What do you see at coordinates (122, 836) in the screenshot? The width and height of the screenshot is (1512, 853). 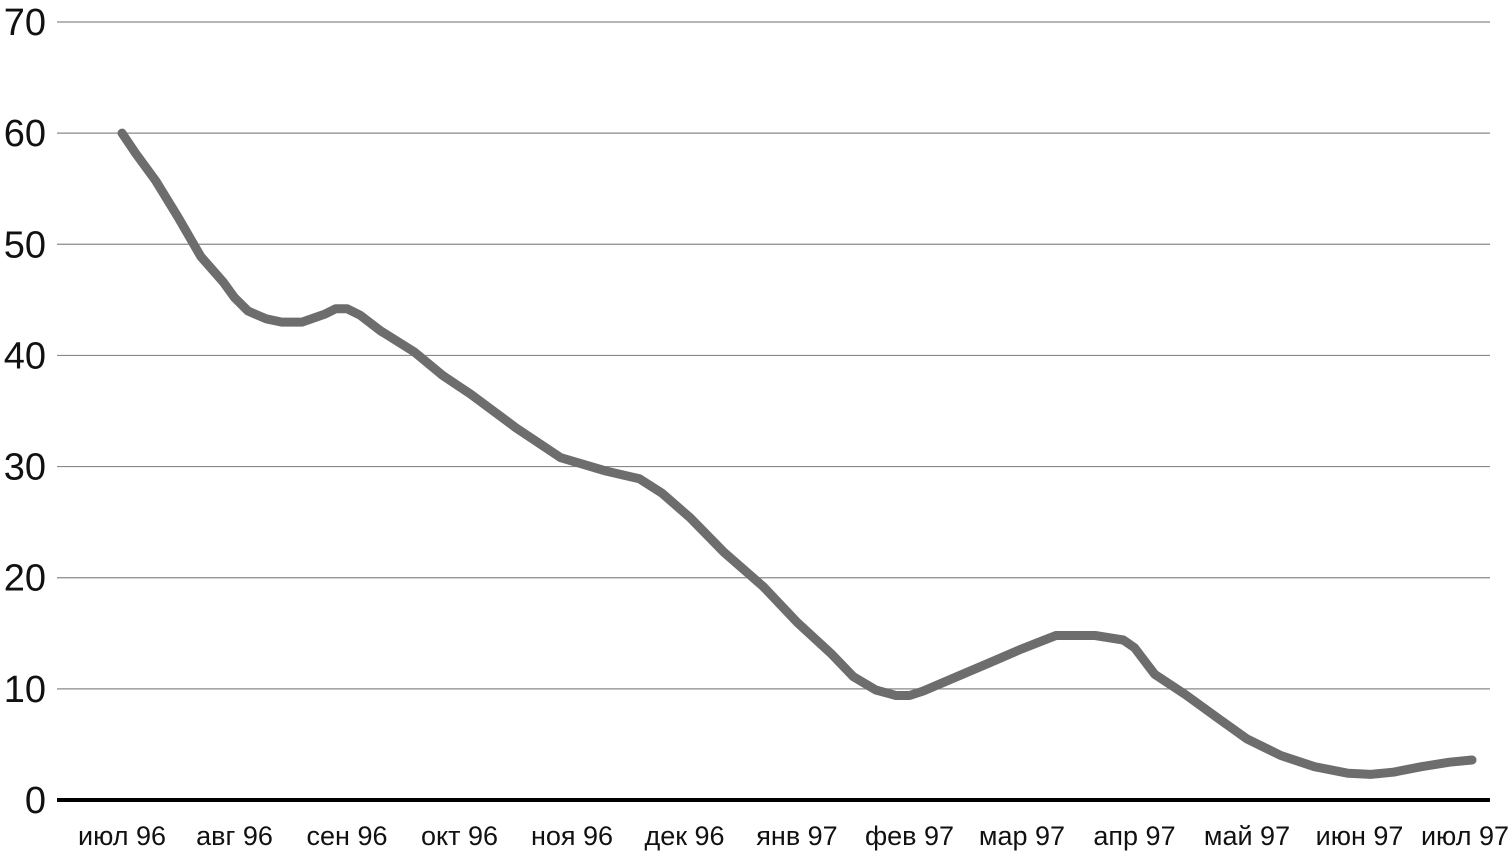 I see `x-tick-label: июл 96` at bounding box center [122, 836].